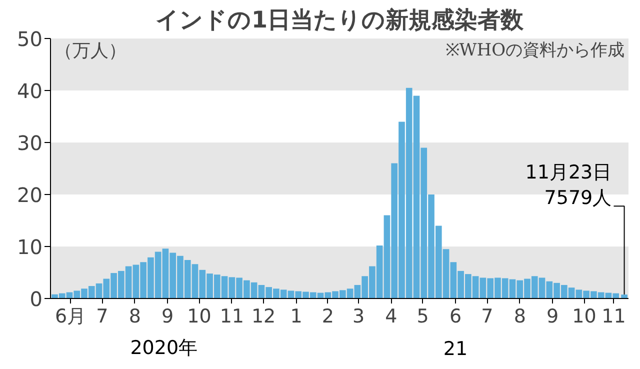 The image size is (640, 369). Describe the element at coordinates (70, 317) in the screenshot. I see `x-tick-label: 6月` at that location.